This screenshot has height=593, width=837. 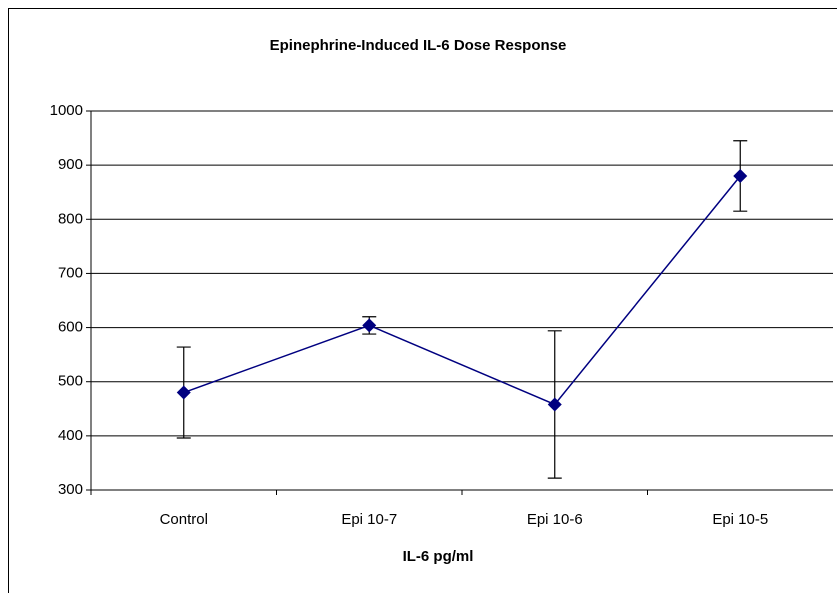 What do you see at coordinates (70, 381) in the screenshot?
I see `y-tick-label: 500` at bounding box center [70, 381].